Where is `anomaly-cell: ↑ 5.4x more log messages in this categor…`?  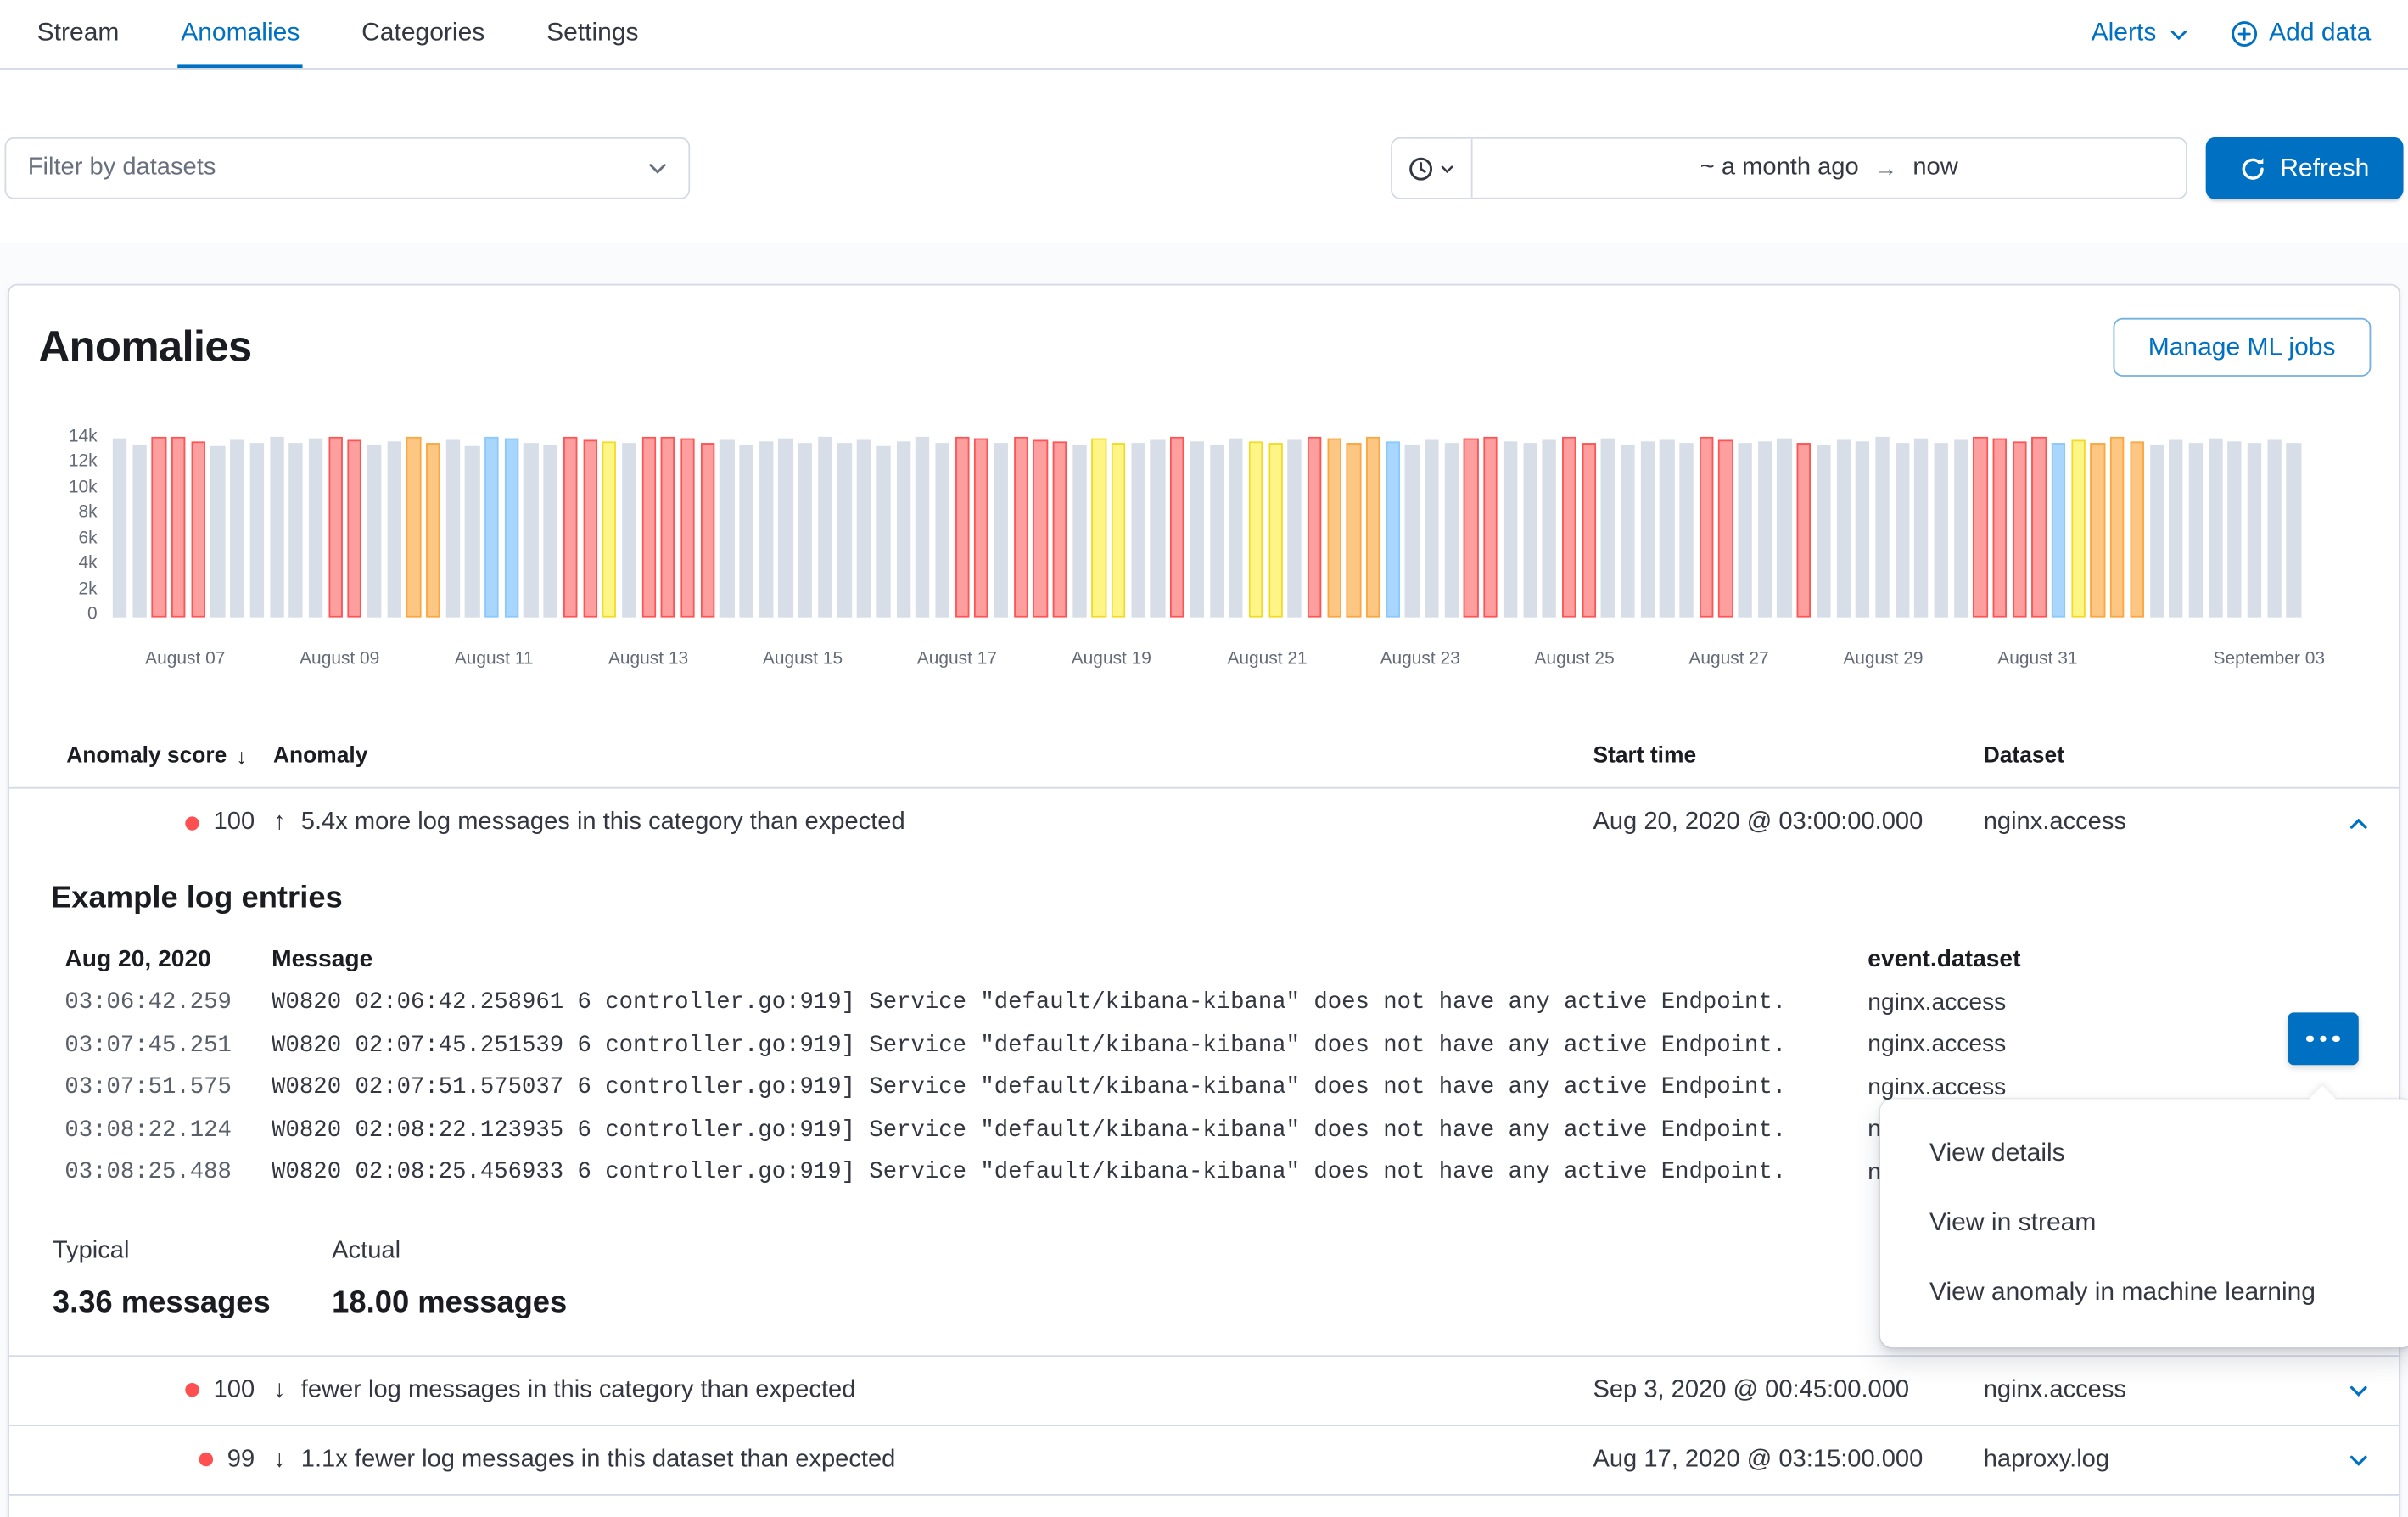
anomaly-cell: ↑ 5.4x more log messages in this categor… is located at coordinates (933, 823).